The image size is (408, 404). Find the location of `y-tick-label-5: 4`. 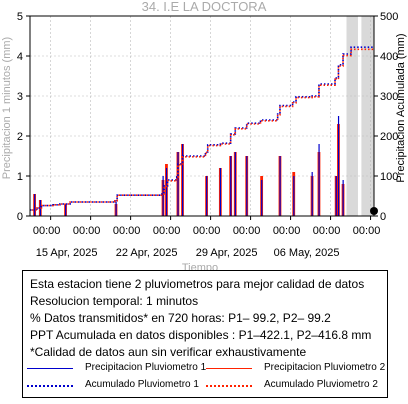

y-tick-label-5: 4 is located at coordinates (20, 57).